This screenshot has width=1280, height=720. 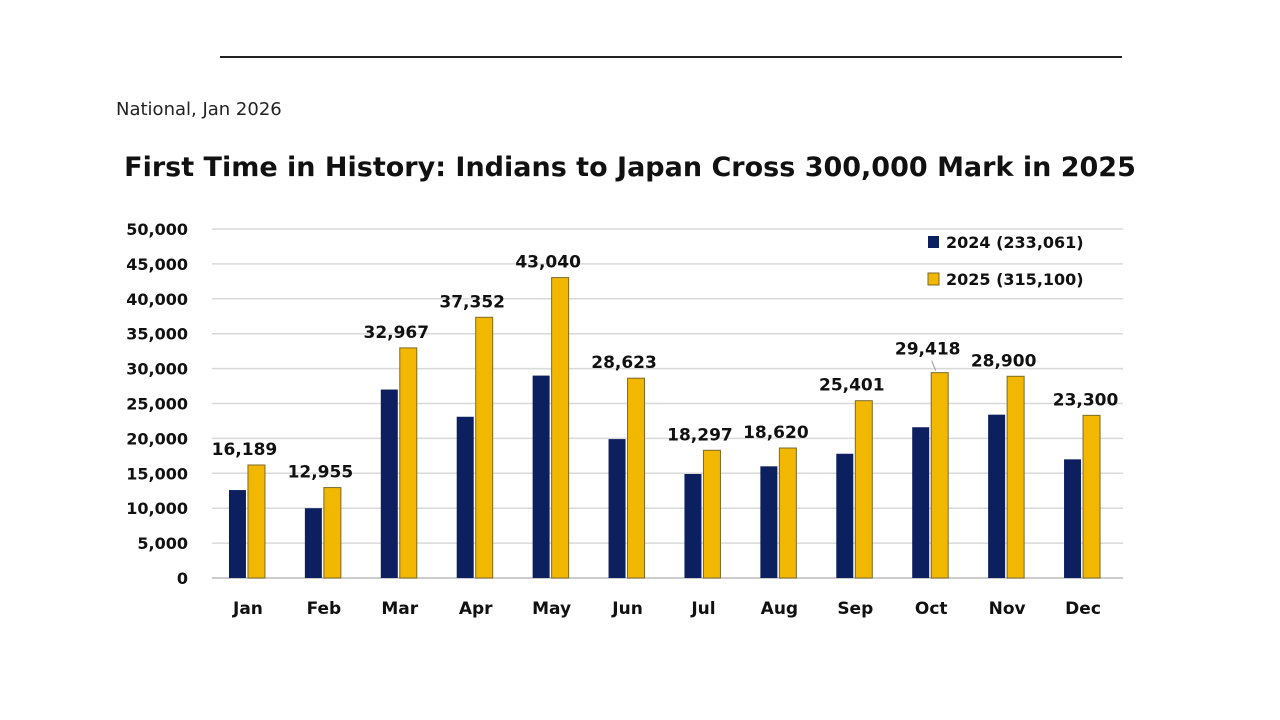 What do you see at coordinates (157, 508) in the screenshot?
I see `y-tick-label: 10,000` at bounding box center [157, 508].